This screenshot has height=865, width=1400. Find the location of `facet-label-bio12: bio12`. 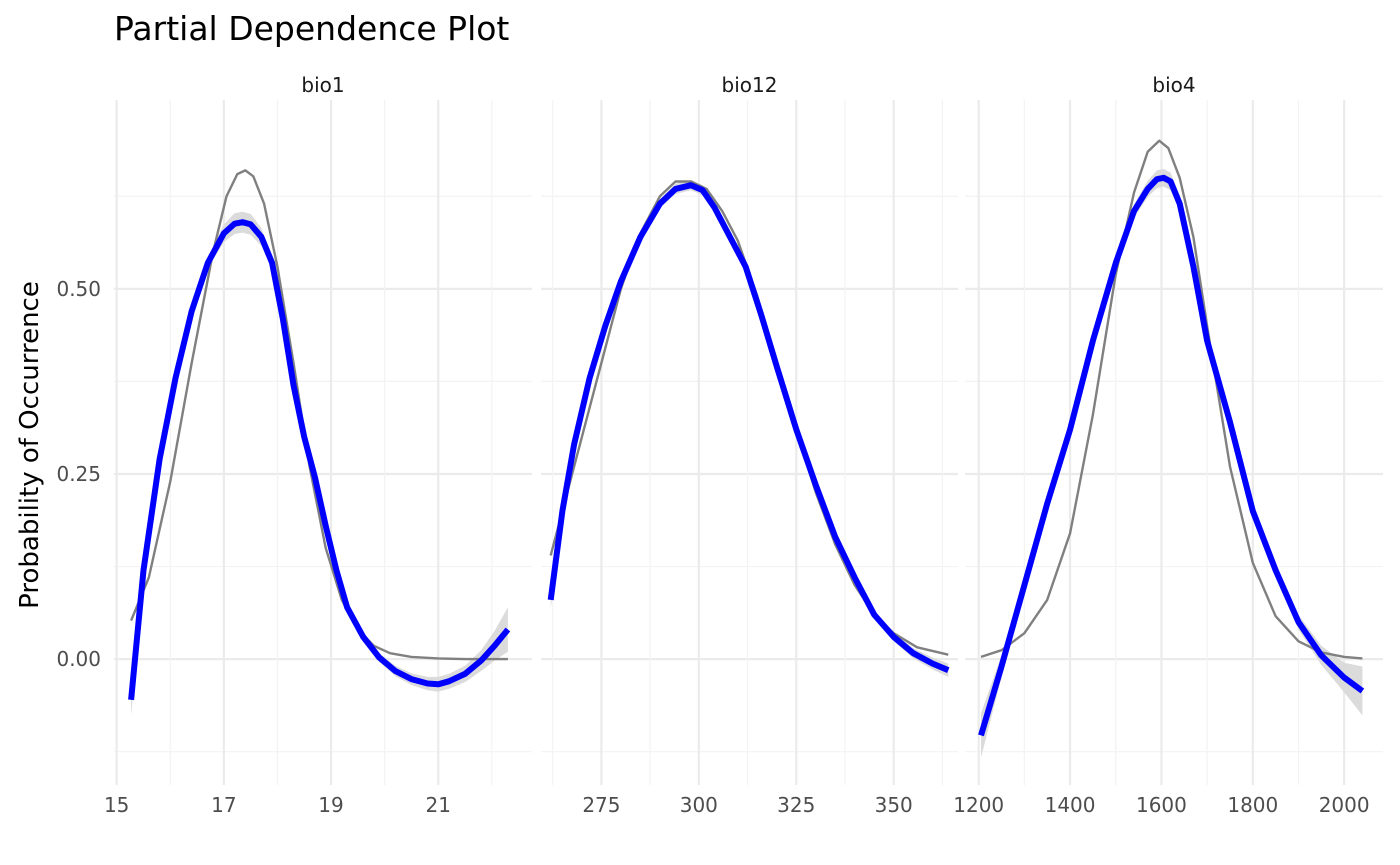

facet-label-bio12: bio12 is located at coordinates (750, 85).